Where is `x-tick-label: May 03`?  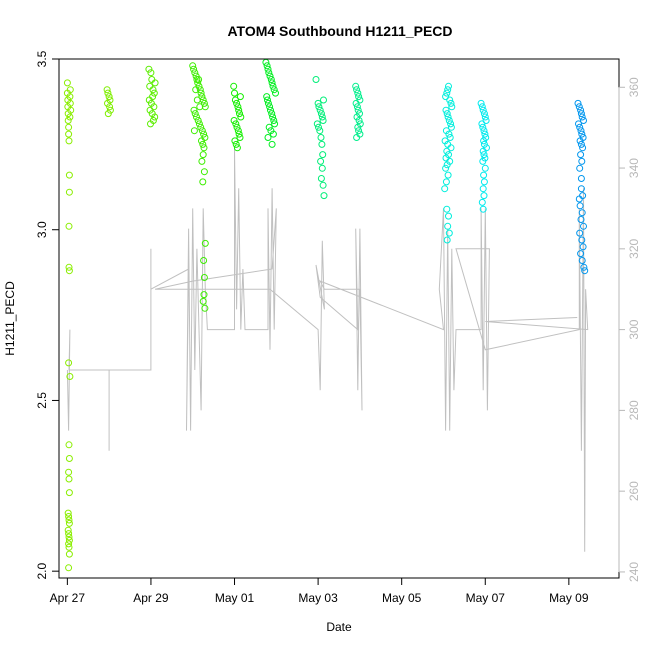 x-tick-label: May 03 is located at coordinates (318, 598).